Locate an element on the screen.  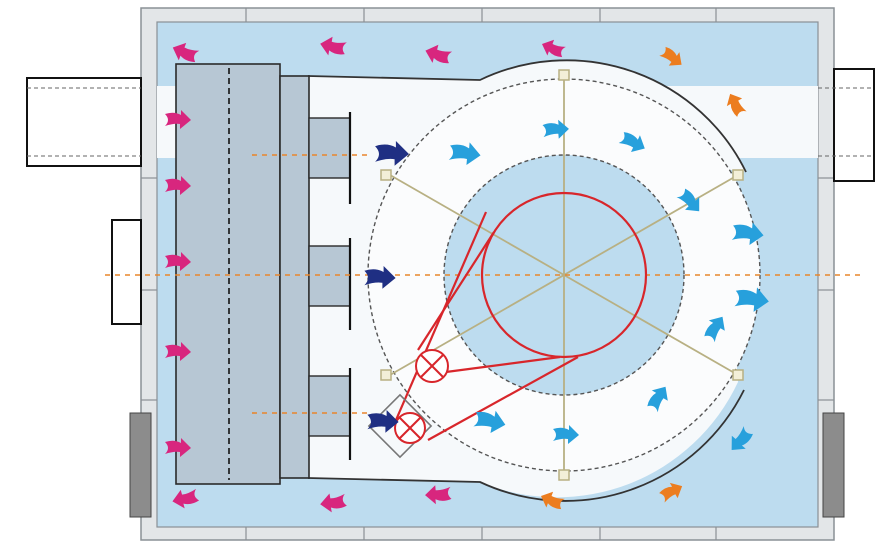
left-grey-block is located at coordinates (140, 465).